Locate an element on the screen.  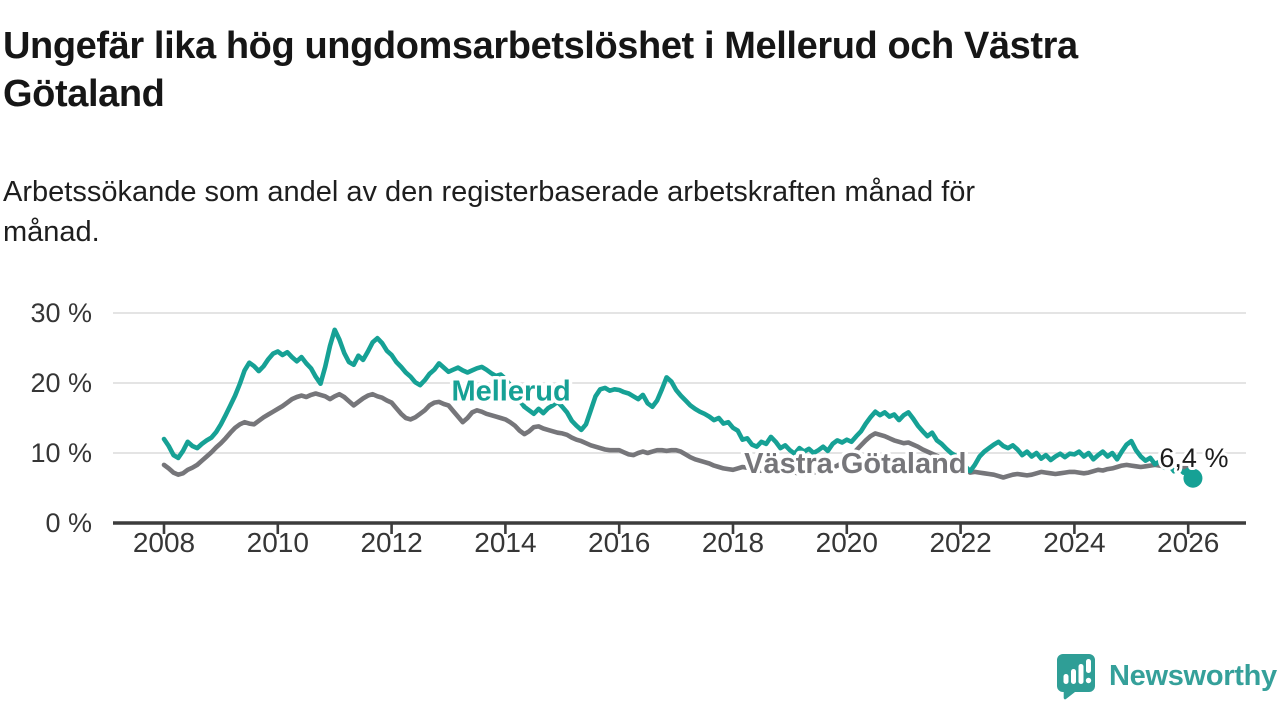
page-title-line2: Götaland is located at coordinates (84, 94).